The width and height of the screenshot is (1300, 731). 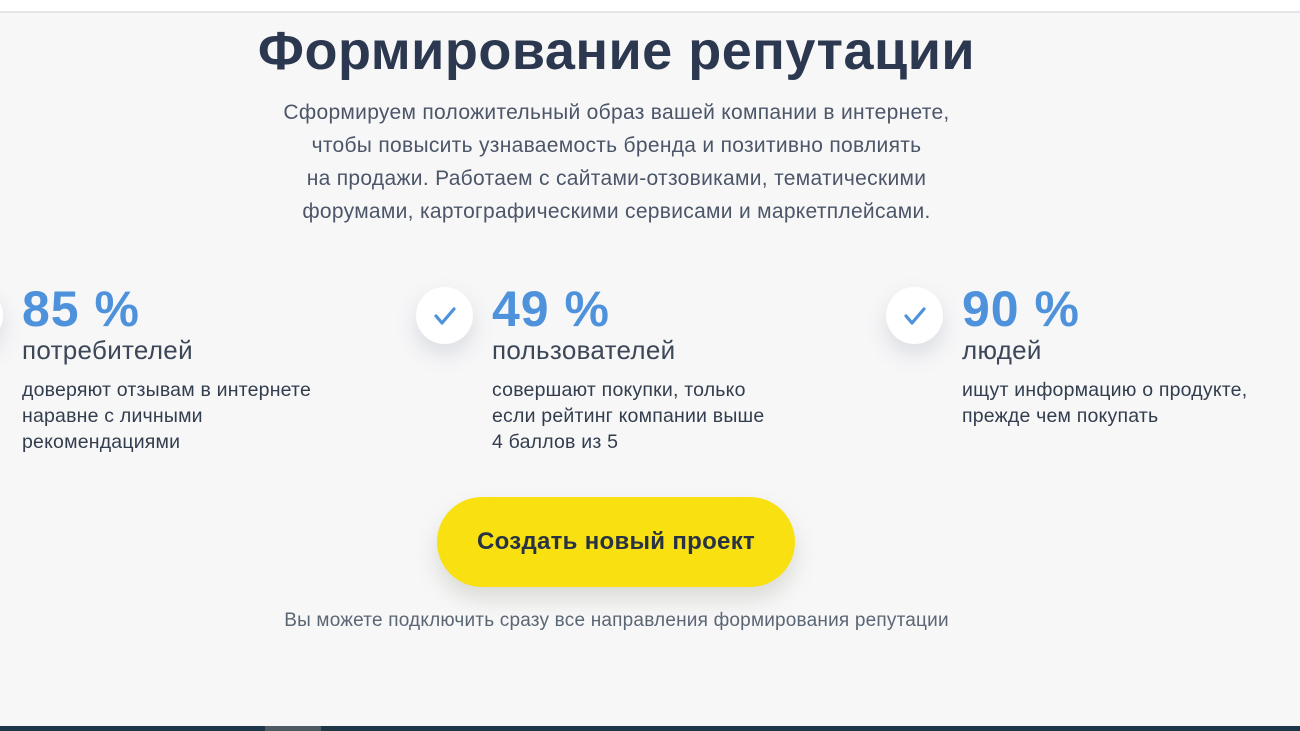 I want to click on page-title: Формирование репутации, so click(x=616, y=51).